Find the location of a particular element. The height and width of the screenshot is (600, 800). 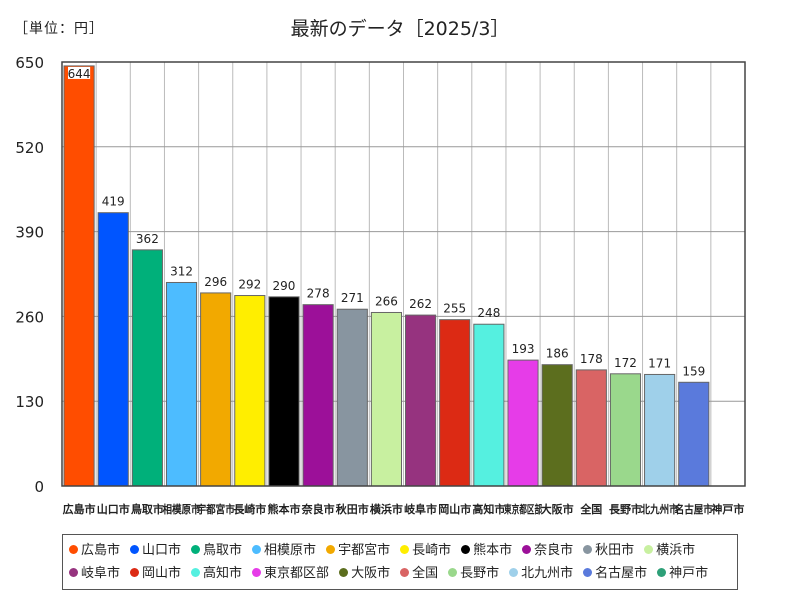

unit-label: ［単位：円］ is located at coordinates (59, 29).